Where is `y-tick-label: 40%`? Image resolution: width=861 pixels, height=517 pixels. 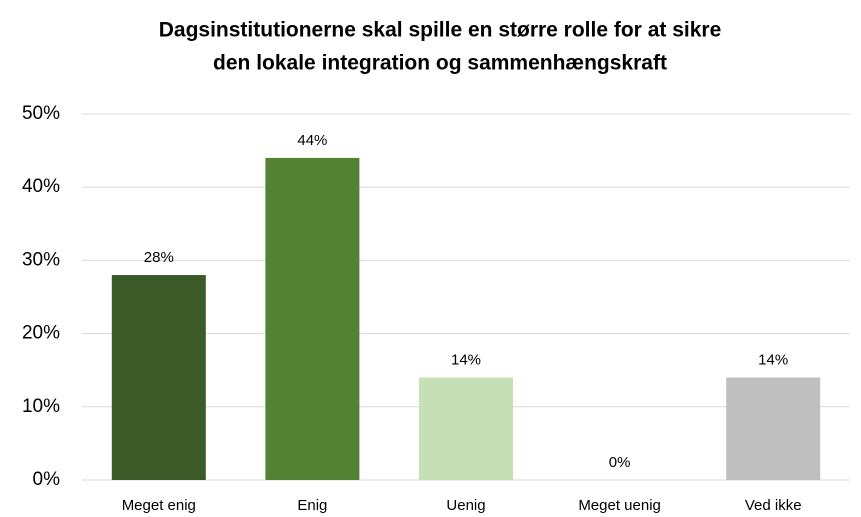 y-tick-label: 40% is located at coordinates (41, 186).